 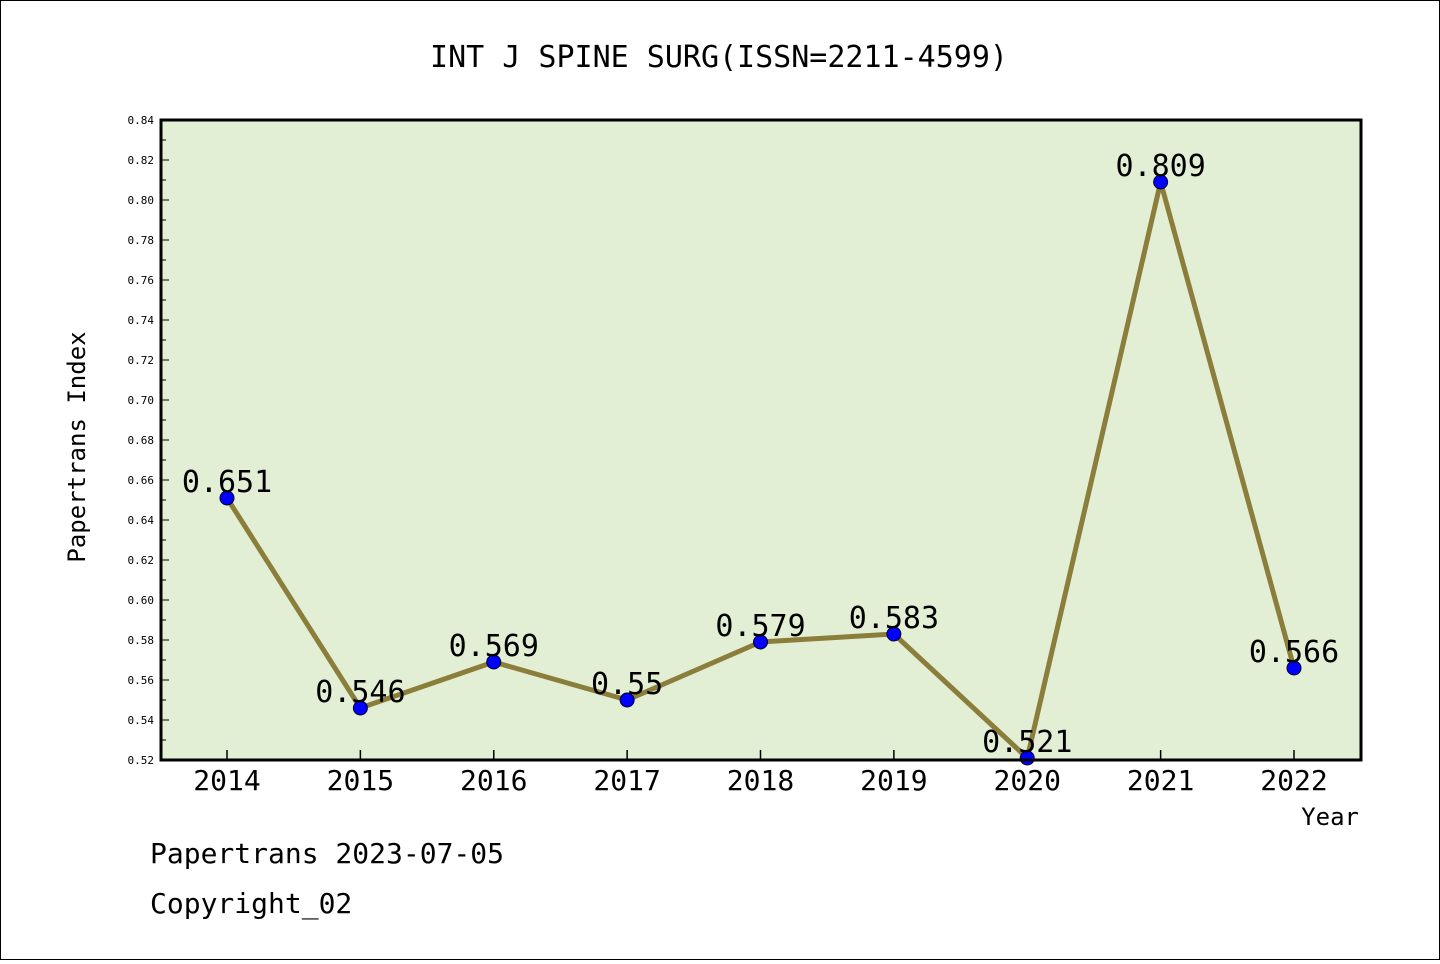 What do you see at coordinates (494, 646) in the screenshot?
I see `data-point-label: 0.569` at bounding box center [494, 646].